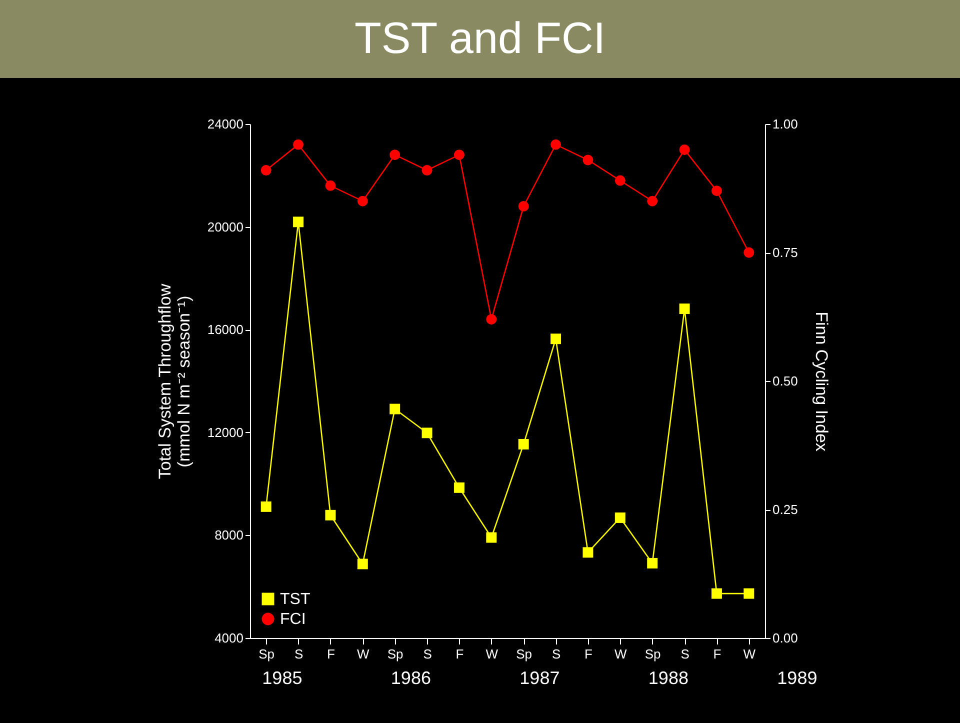 The height and width of the screenshot is (723, 960). What do you see at coordinates (668, 678) in the screenshot?
I see `text: 1988` at bounding box center [668, 678].